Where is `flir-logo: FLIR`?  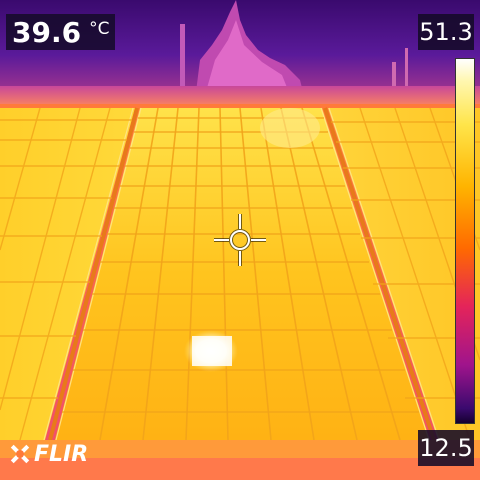 flir-logo: FLIR is located at coordinates (48, 454).